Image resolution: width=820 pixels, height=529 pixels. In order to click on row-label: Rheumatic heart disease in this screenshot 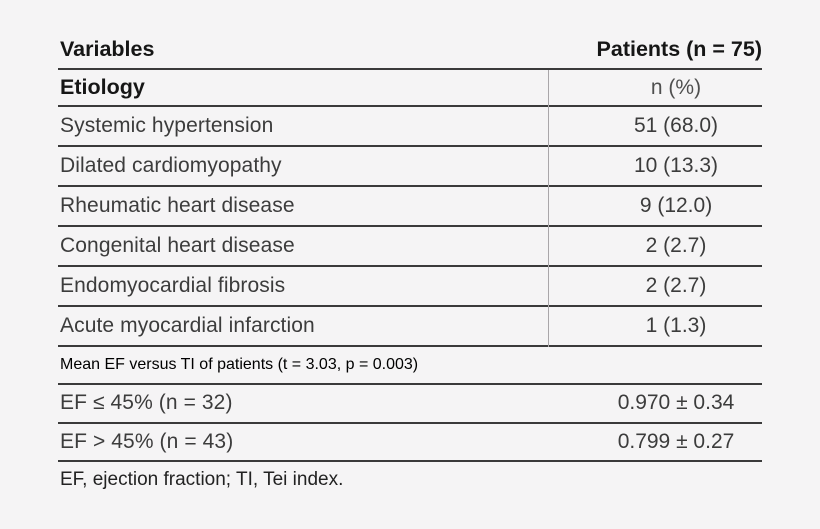, I will do `click(177, 205)`.